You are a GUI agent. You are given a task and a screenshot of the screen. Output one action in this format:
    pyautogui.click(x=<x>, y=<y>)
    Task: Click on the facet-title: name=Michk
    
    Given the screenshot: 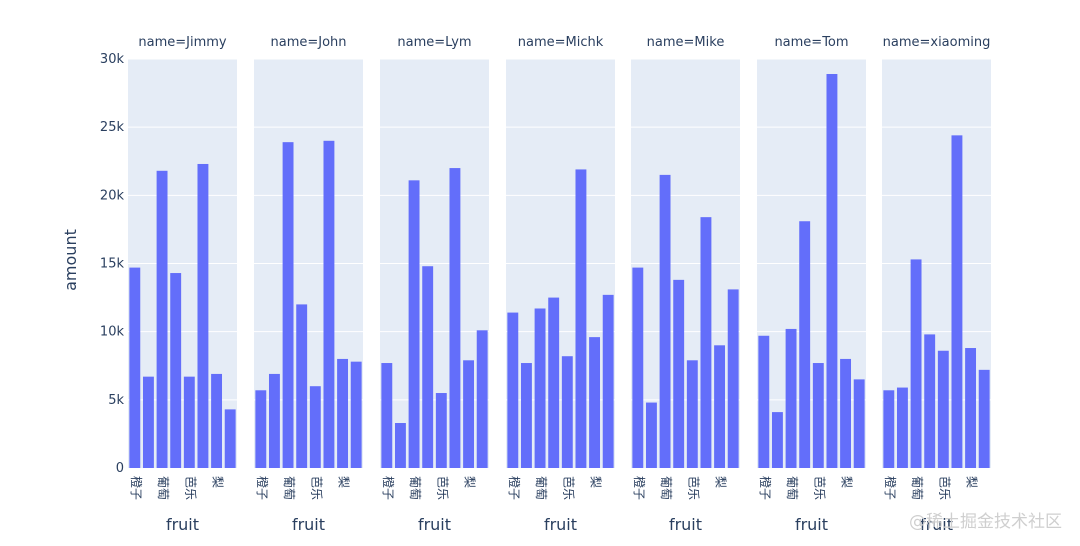 What is the action you would take?
    pyautogui.click(x=561, y=42)
    